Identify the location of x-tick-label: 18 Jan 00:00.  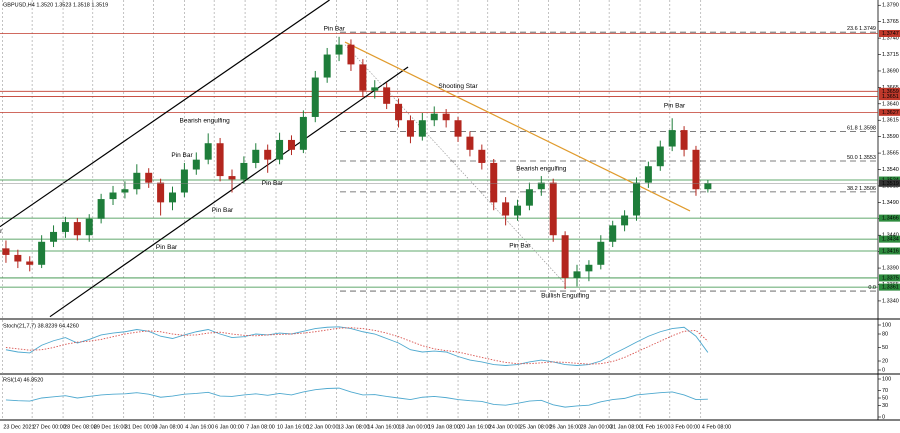
(414, 427).